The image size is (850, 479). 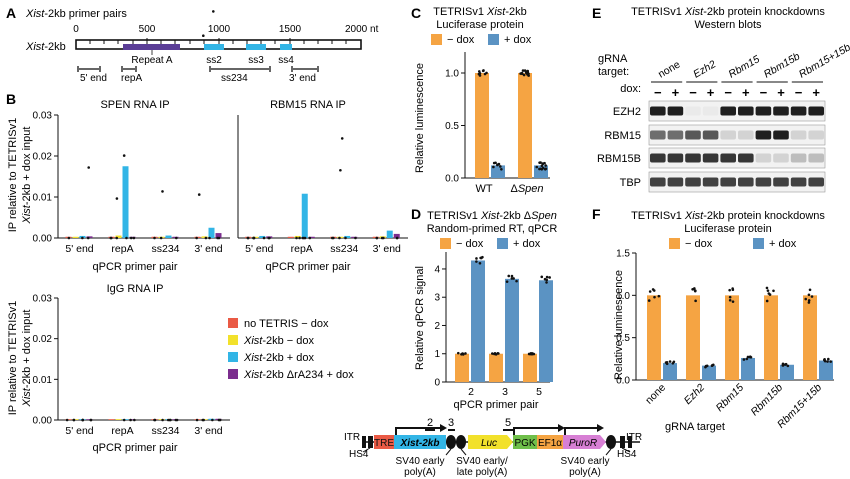 I want to click on panel-b-ylabel-2: Xist-2kb + dox input, so click(x=27, y=176).